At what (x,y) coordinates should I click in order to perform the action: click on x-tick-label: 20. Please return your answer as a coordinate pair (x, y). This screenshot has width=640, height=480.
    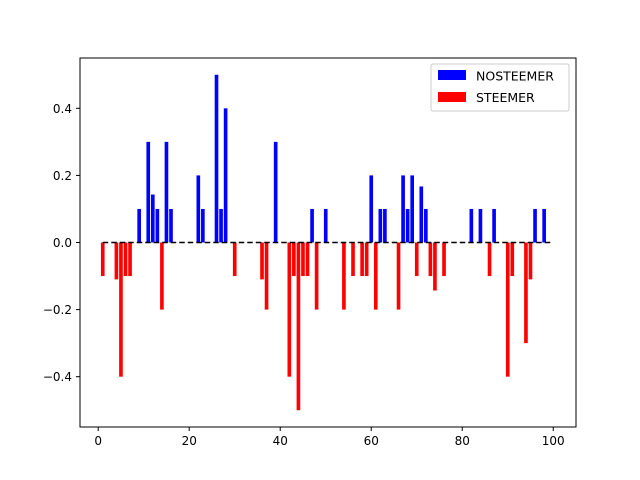
    Looking at the image, I should click on (189, 441).